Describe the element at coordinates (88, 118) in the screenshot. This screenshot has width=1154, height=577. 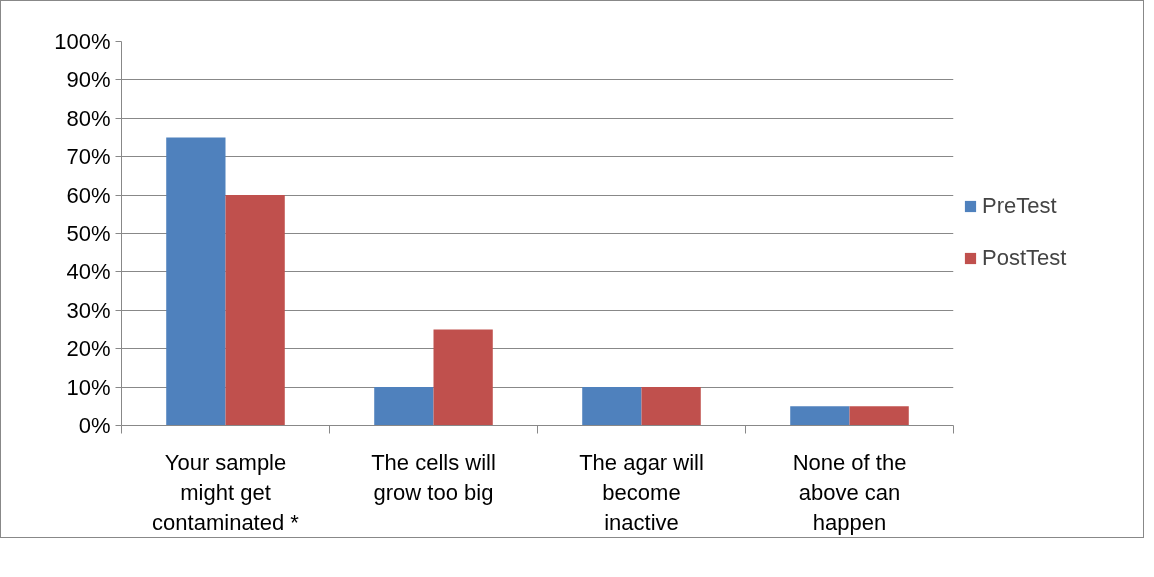
I see `y-tick-label: 80%` at that location.